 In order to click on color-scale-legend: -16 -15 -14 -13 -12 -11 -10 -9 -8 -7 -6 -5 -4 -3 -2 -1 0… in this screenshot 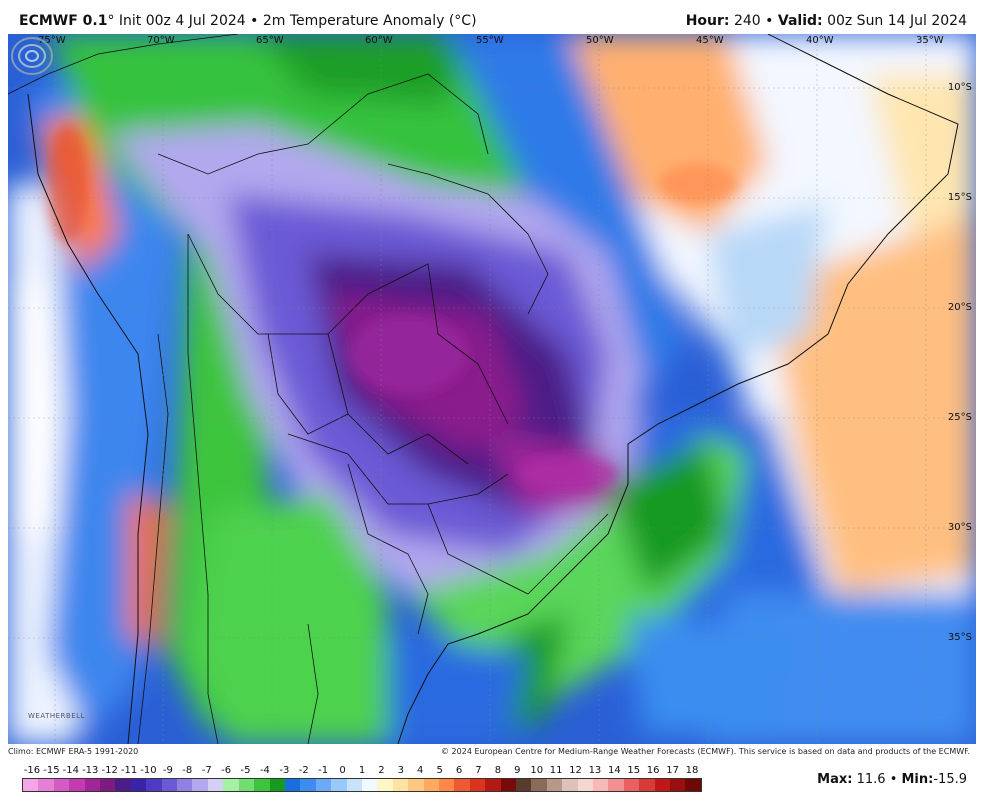, I will do `click(362, 780)`.